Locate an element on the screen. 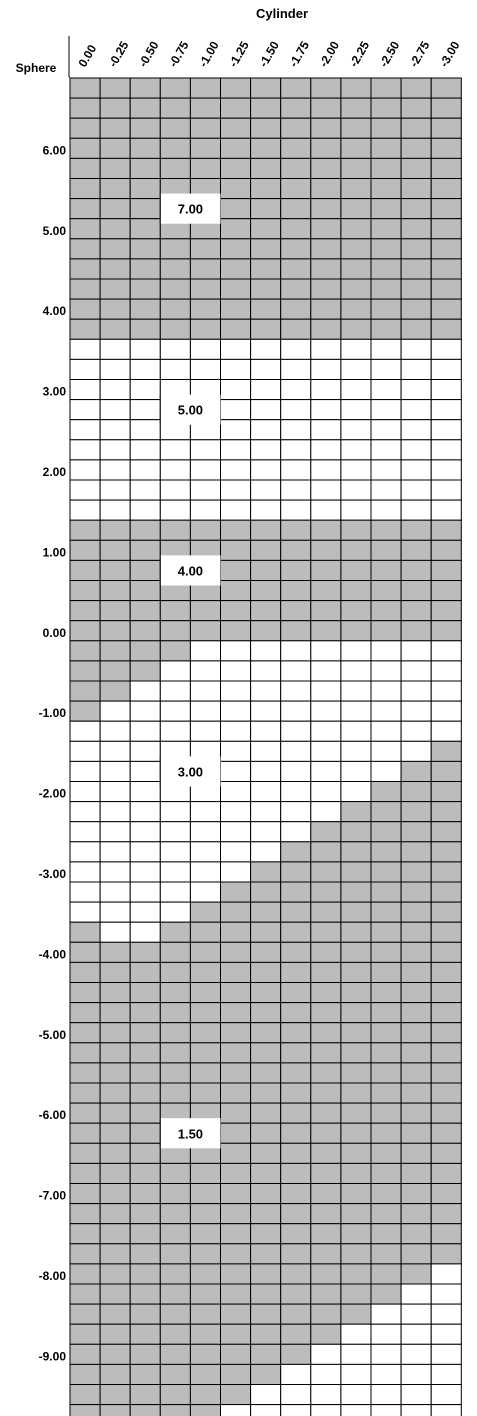  zone-labels: 7.00 5.00 4.00 3.00 1.50 is located at coordinates (190, 671).